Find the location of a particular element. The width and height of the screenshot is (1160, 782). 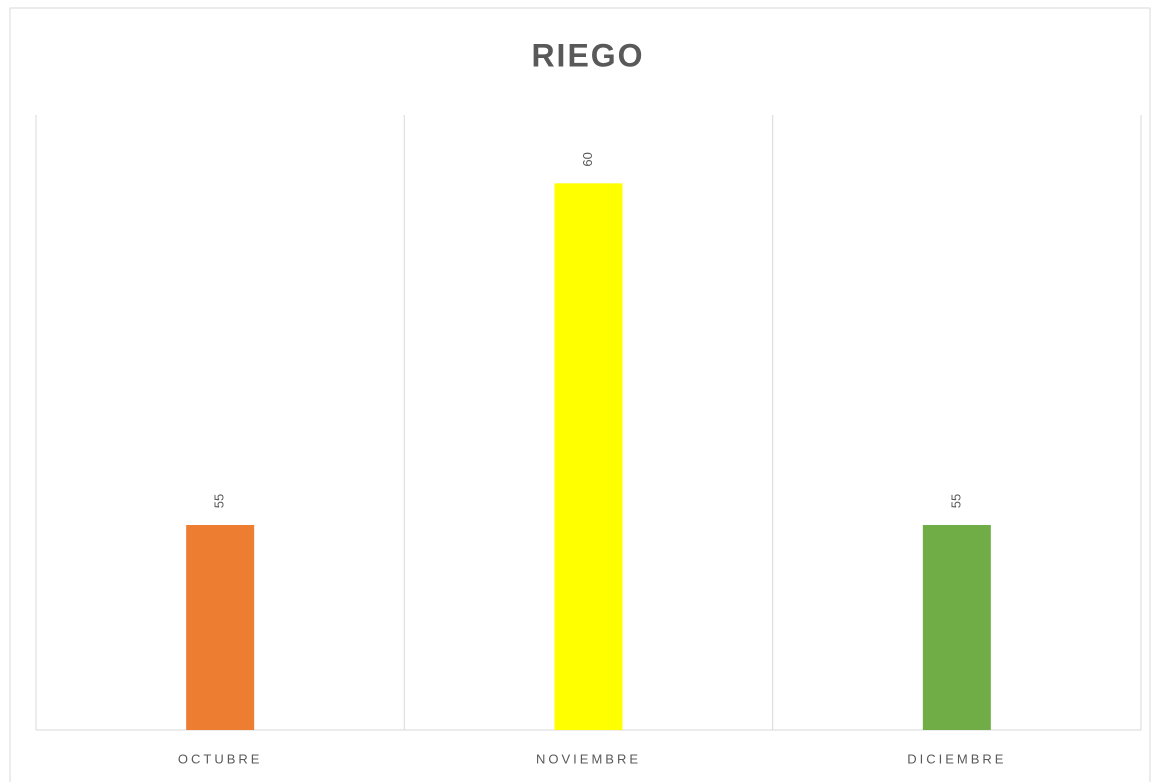

x-tick-label: NOVIEMBRE is located at coordinates (588, 758).